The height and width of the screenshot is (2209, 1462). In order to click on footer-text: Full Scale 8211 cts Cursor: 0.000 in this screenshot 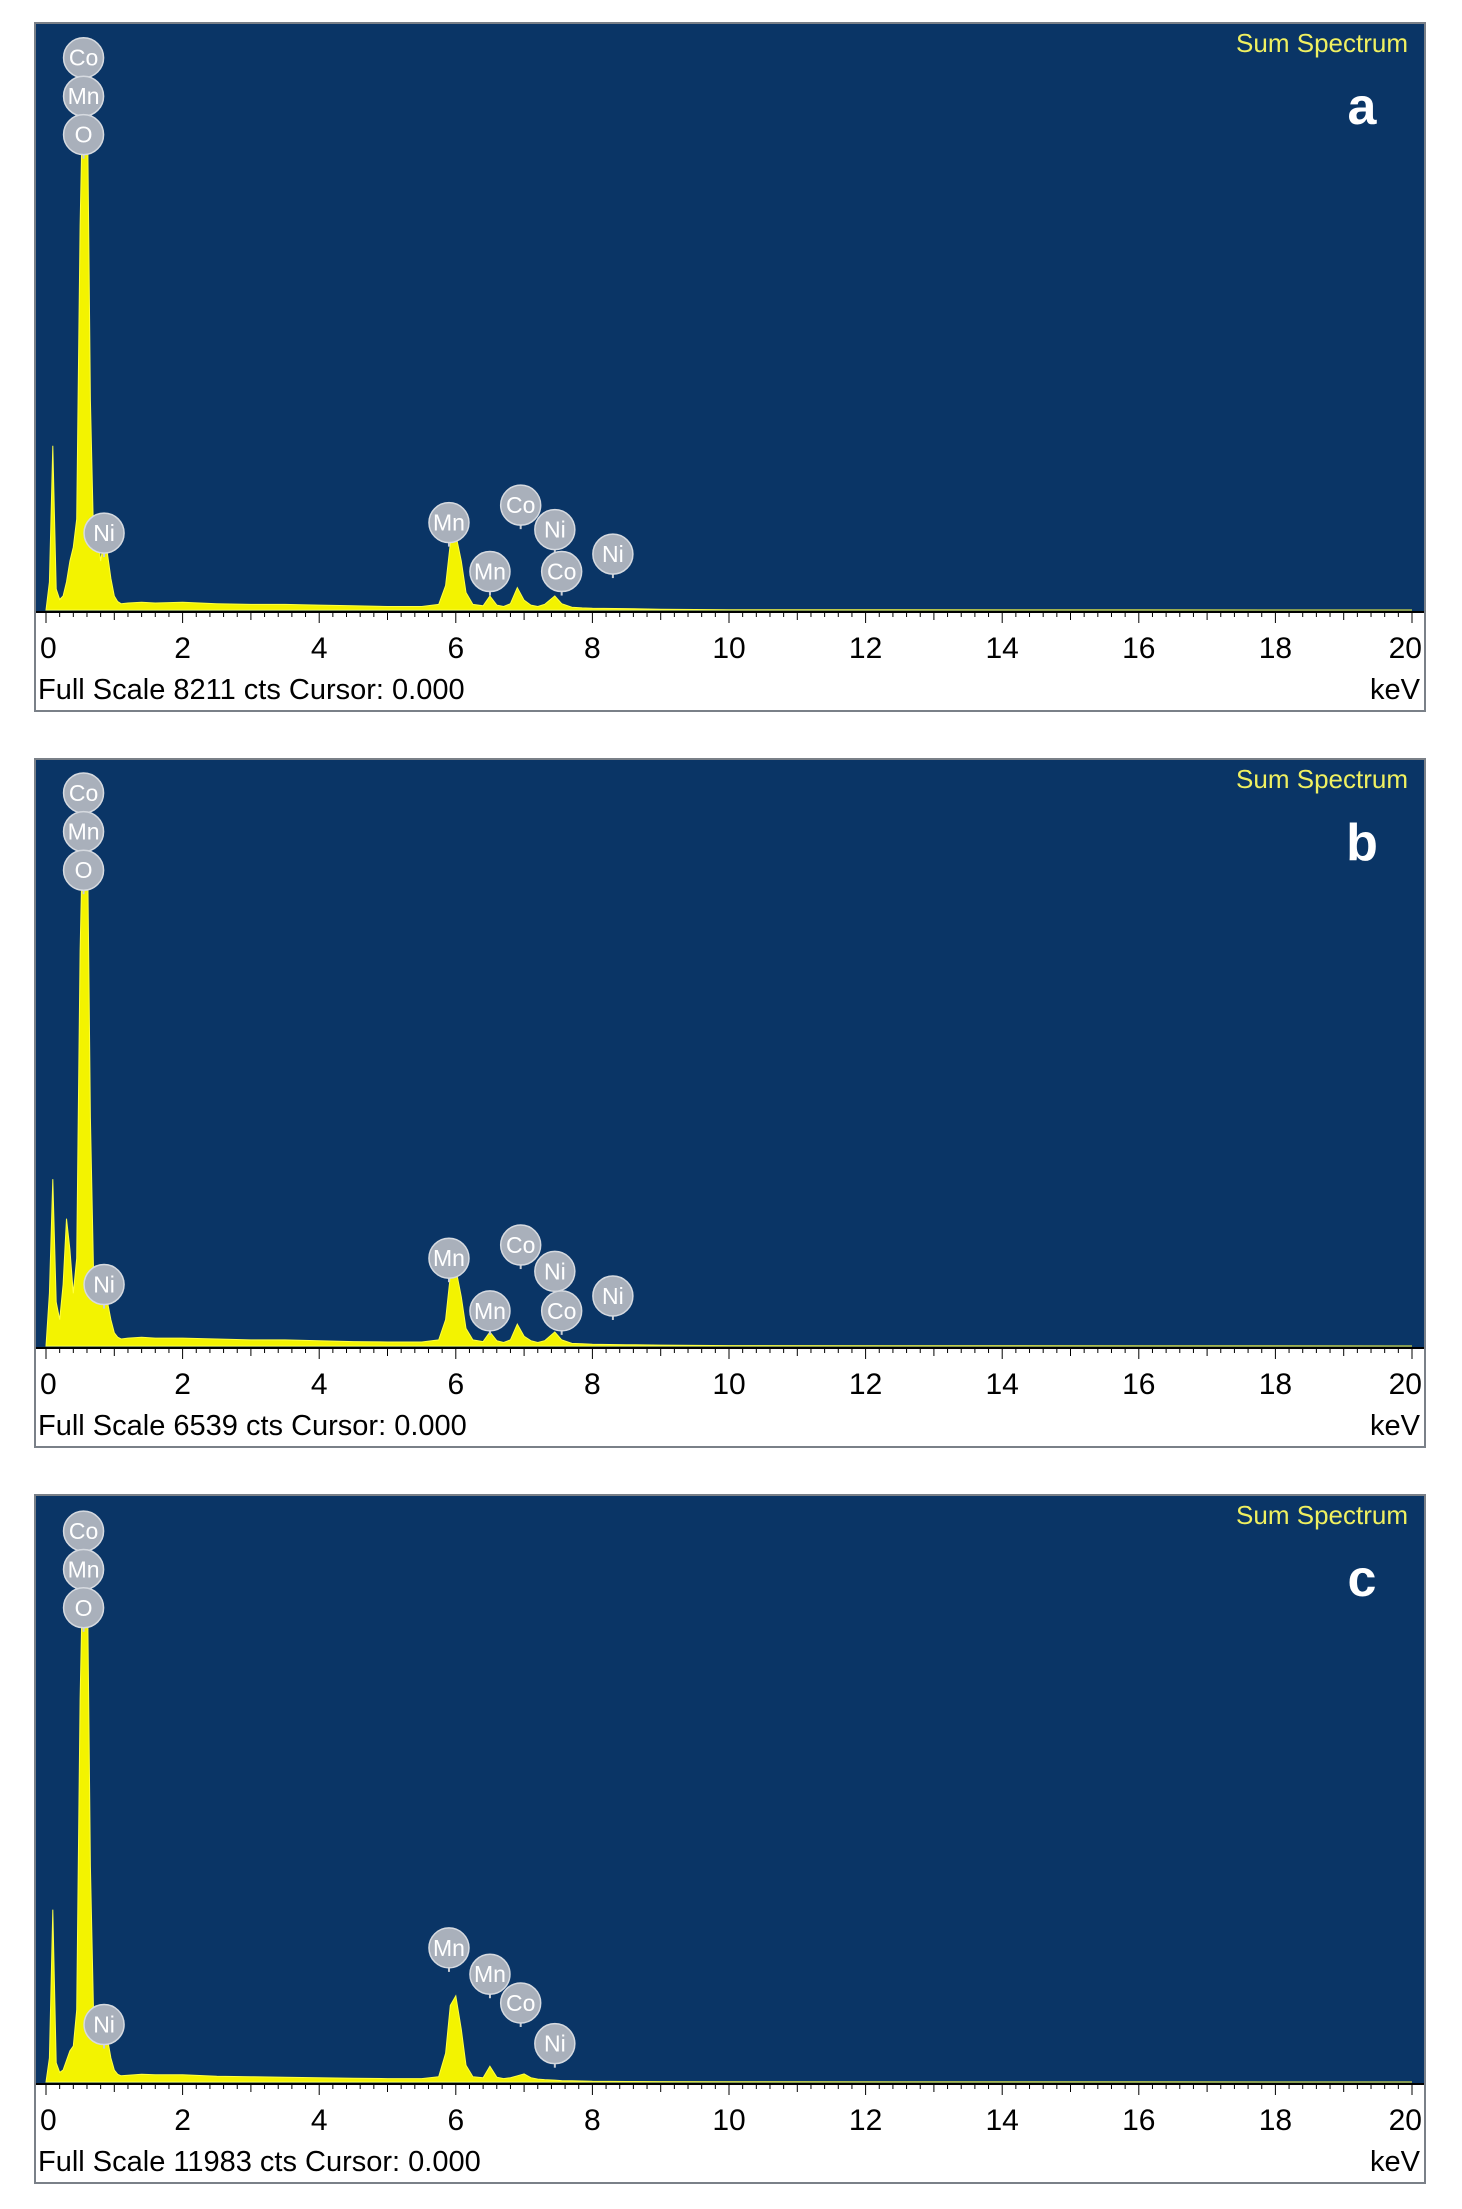, I will do `click(251, 690)`.